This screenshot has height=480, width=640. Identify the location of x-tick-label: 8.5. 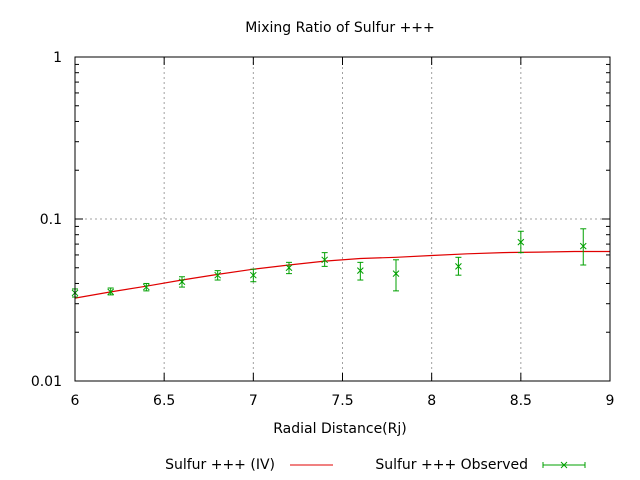
(521, 401).